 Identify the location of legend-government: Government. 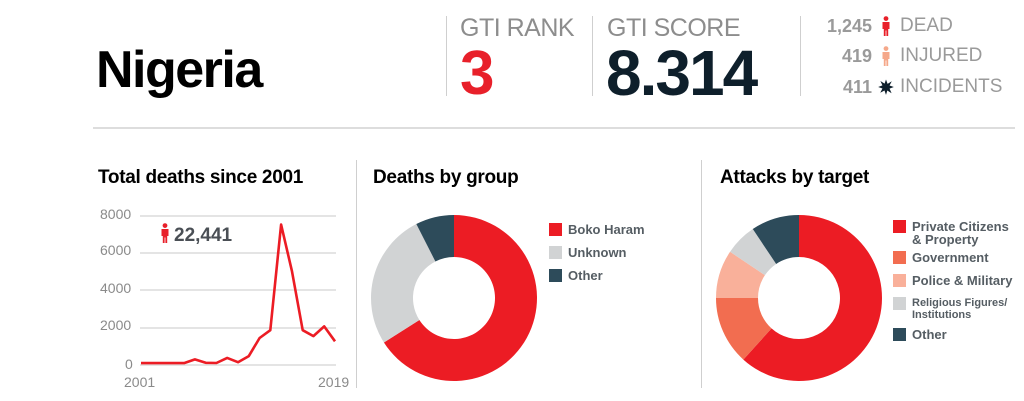
(941, 257).